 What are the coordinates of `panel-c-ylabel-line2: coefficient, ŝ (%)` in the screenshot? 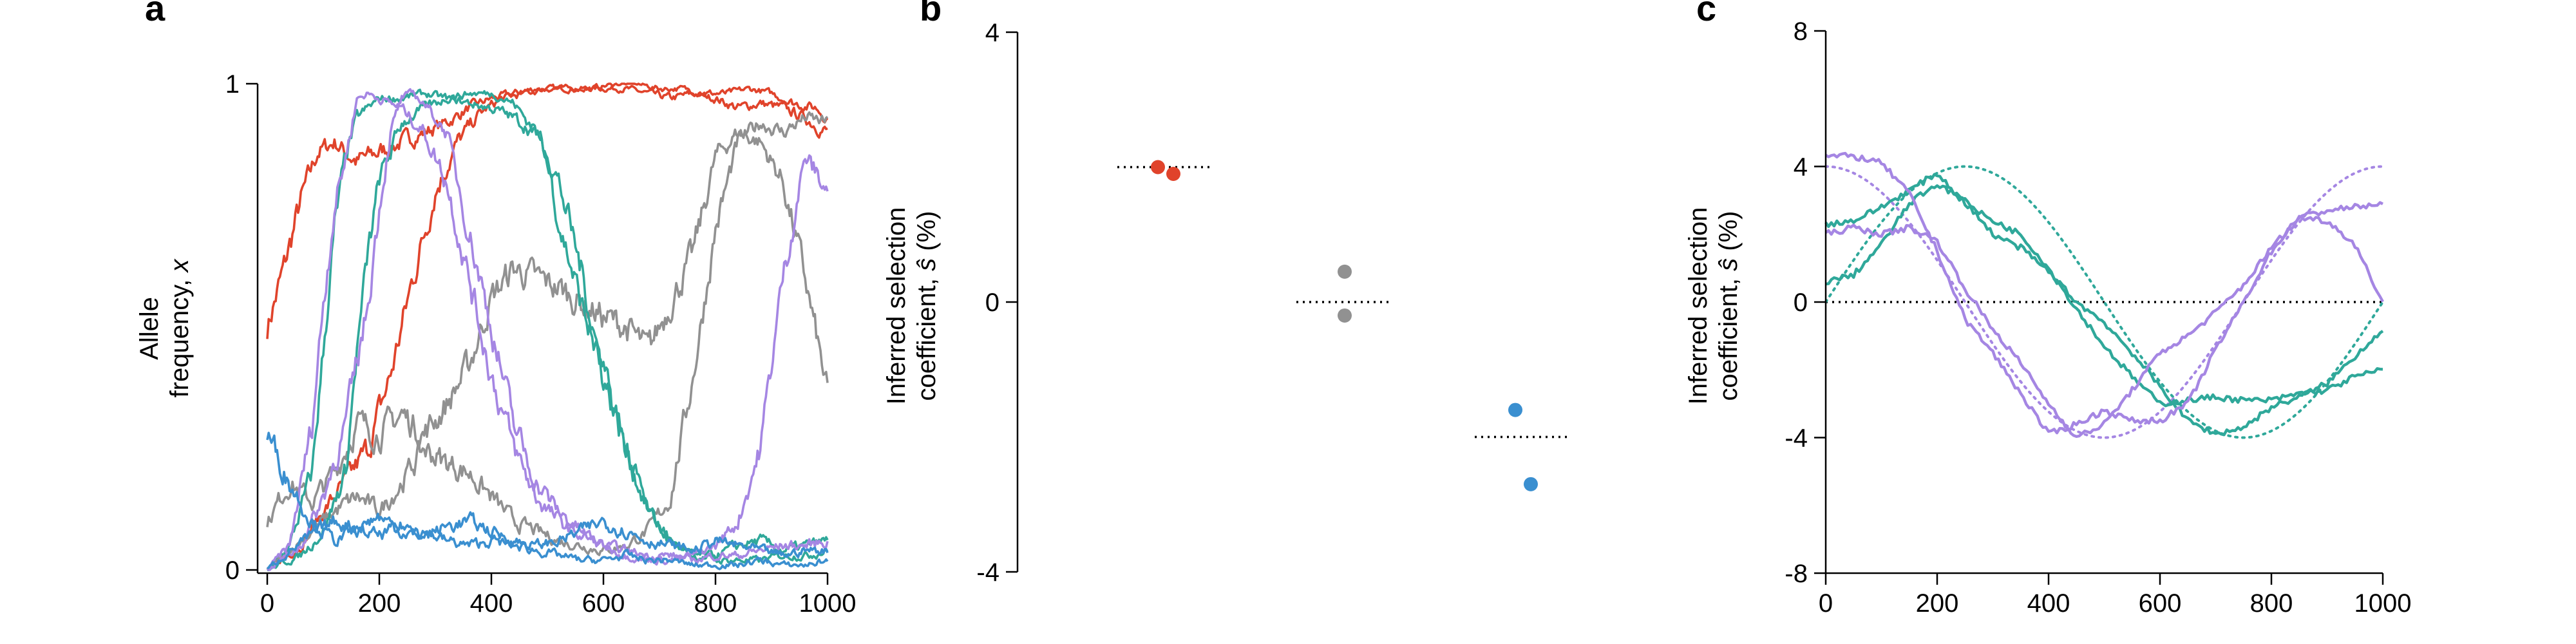 It's located at (1729, 306).